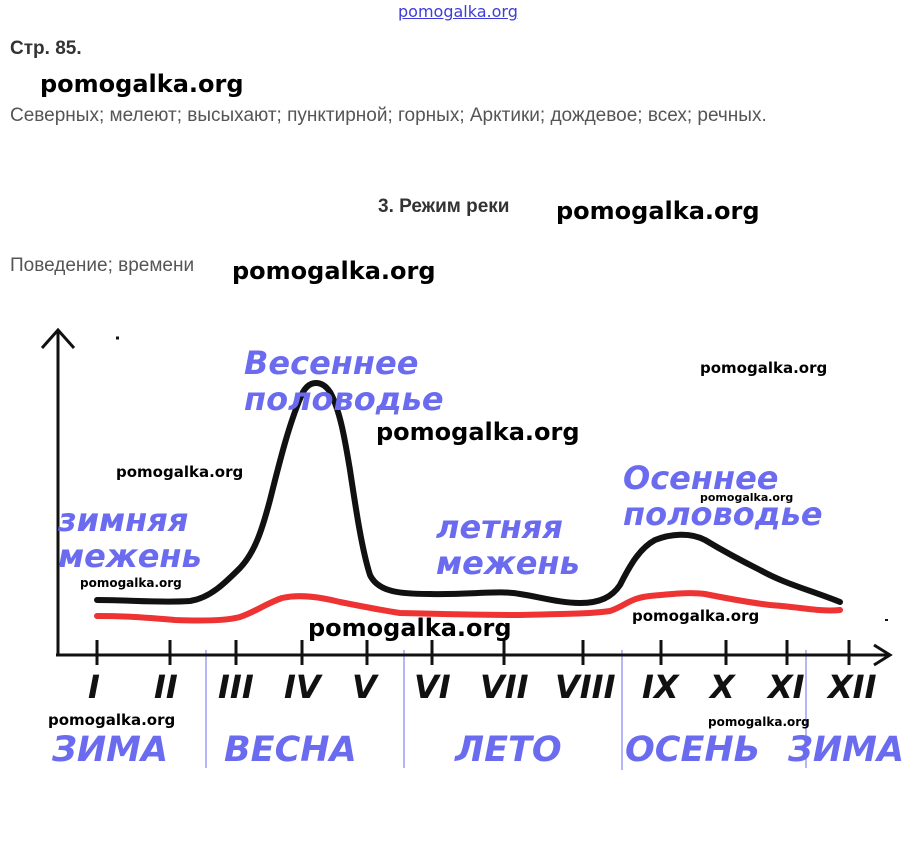 Image resolution: width=910 pixels, height=852 pixels. What do you see at coordinates (344, 381) in the screenshot?
I see `spring-flood-label: Весеннее половодье` at bounding box center [344, 381].